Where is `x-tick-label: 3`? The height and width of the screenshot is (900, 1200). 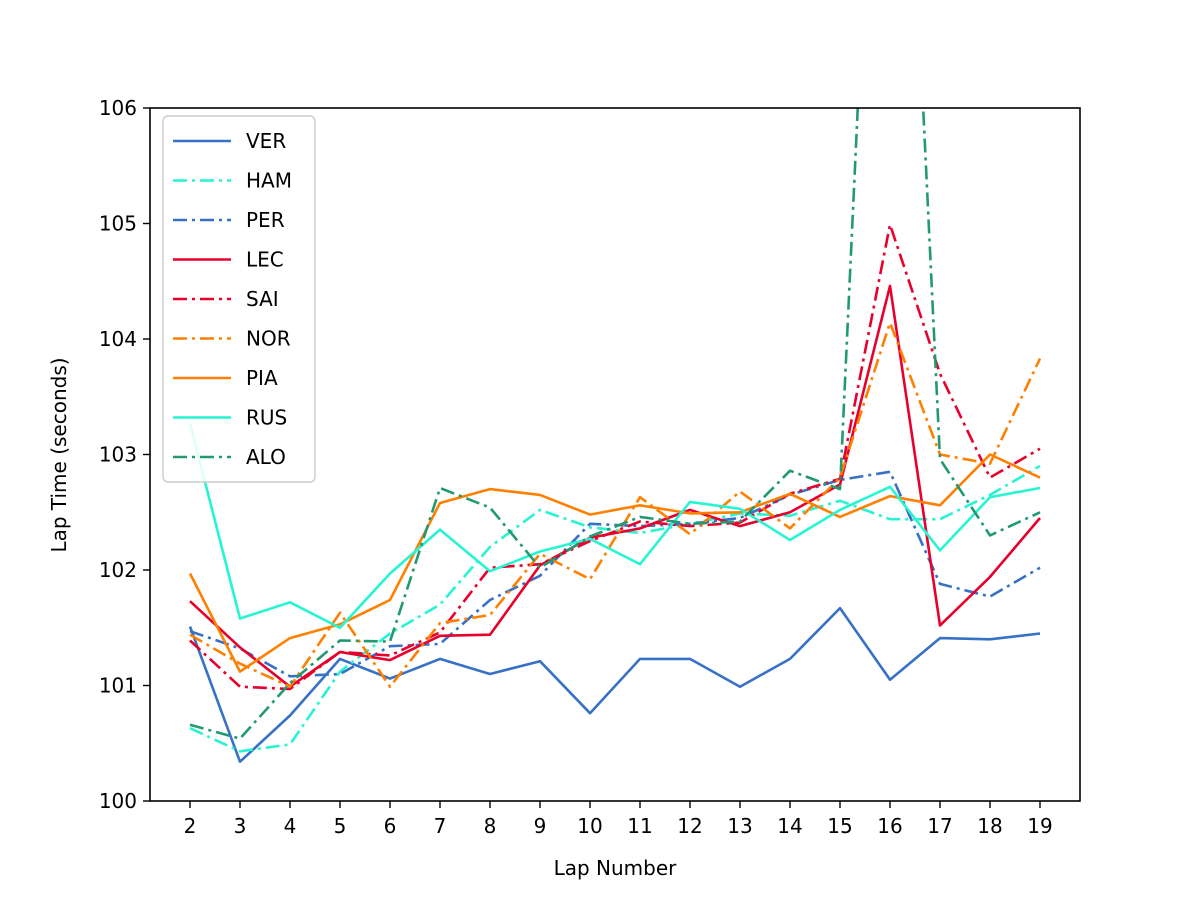
x-tick-label: 3 is located at coordinates (240, 826).